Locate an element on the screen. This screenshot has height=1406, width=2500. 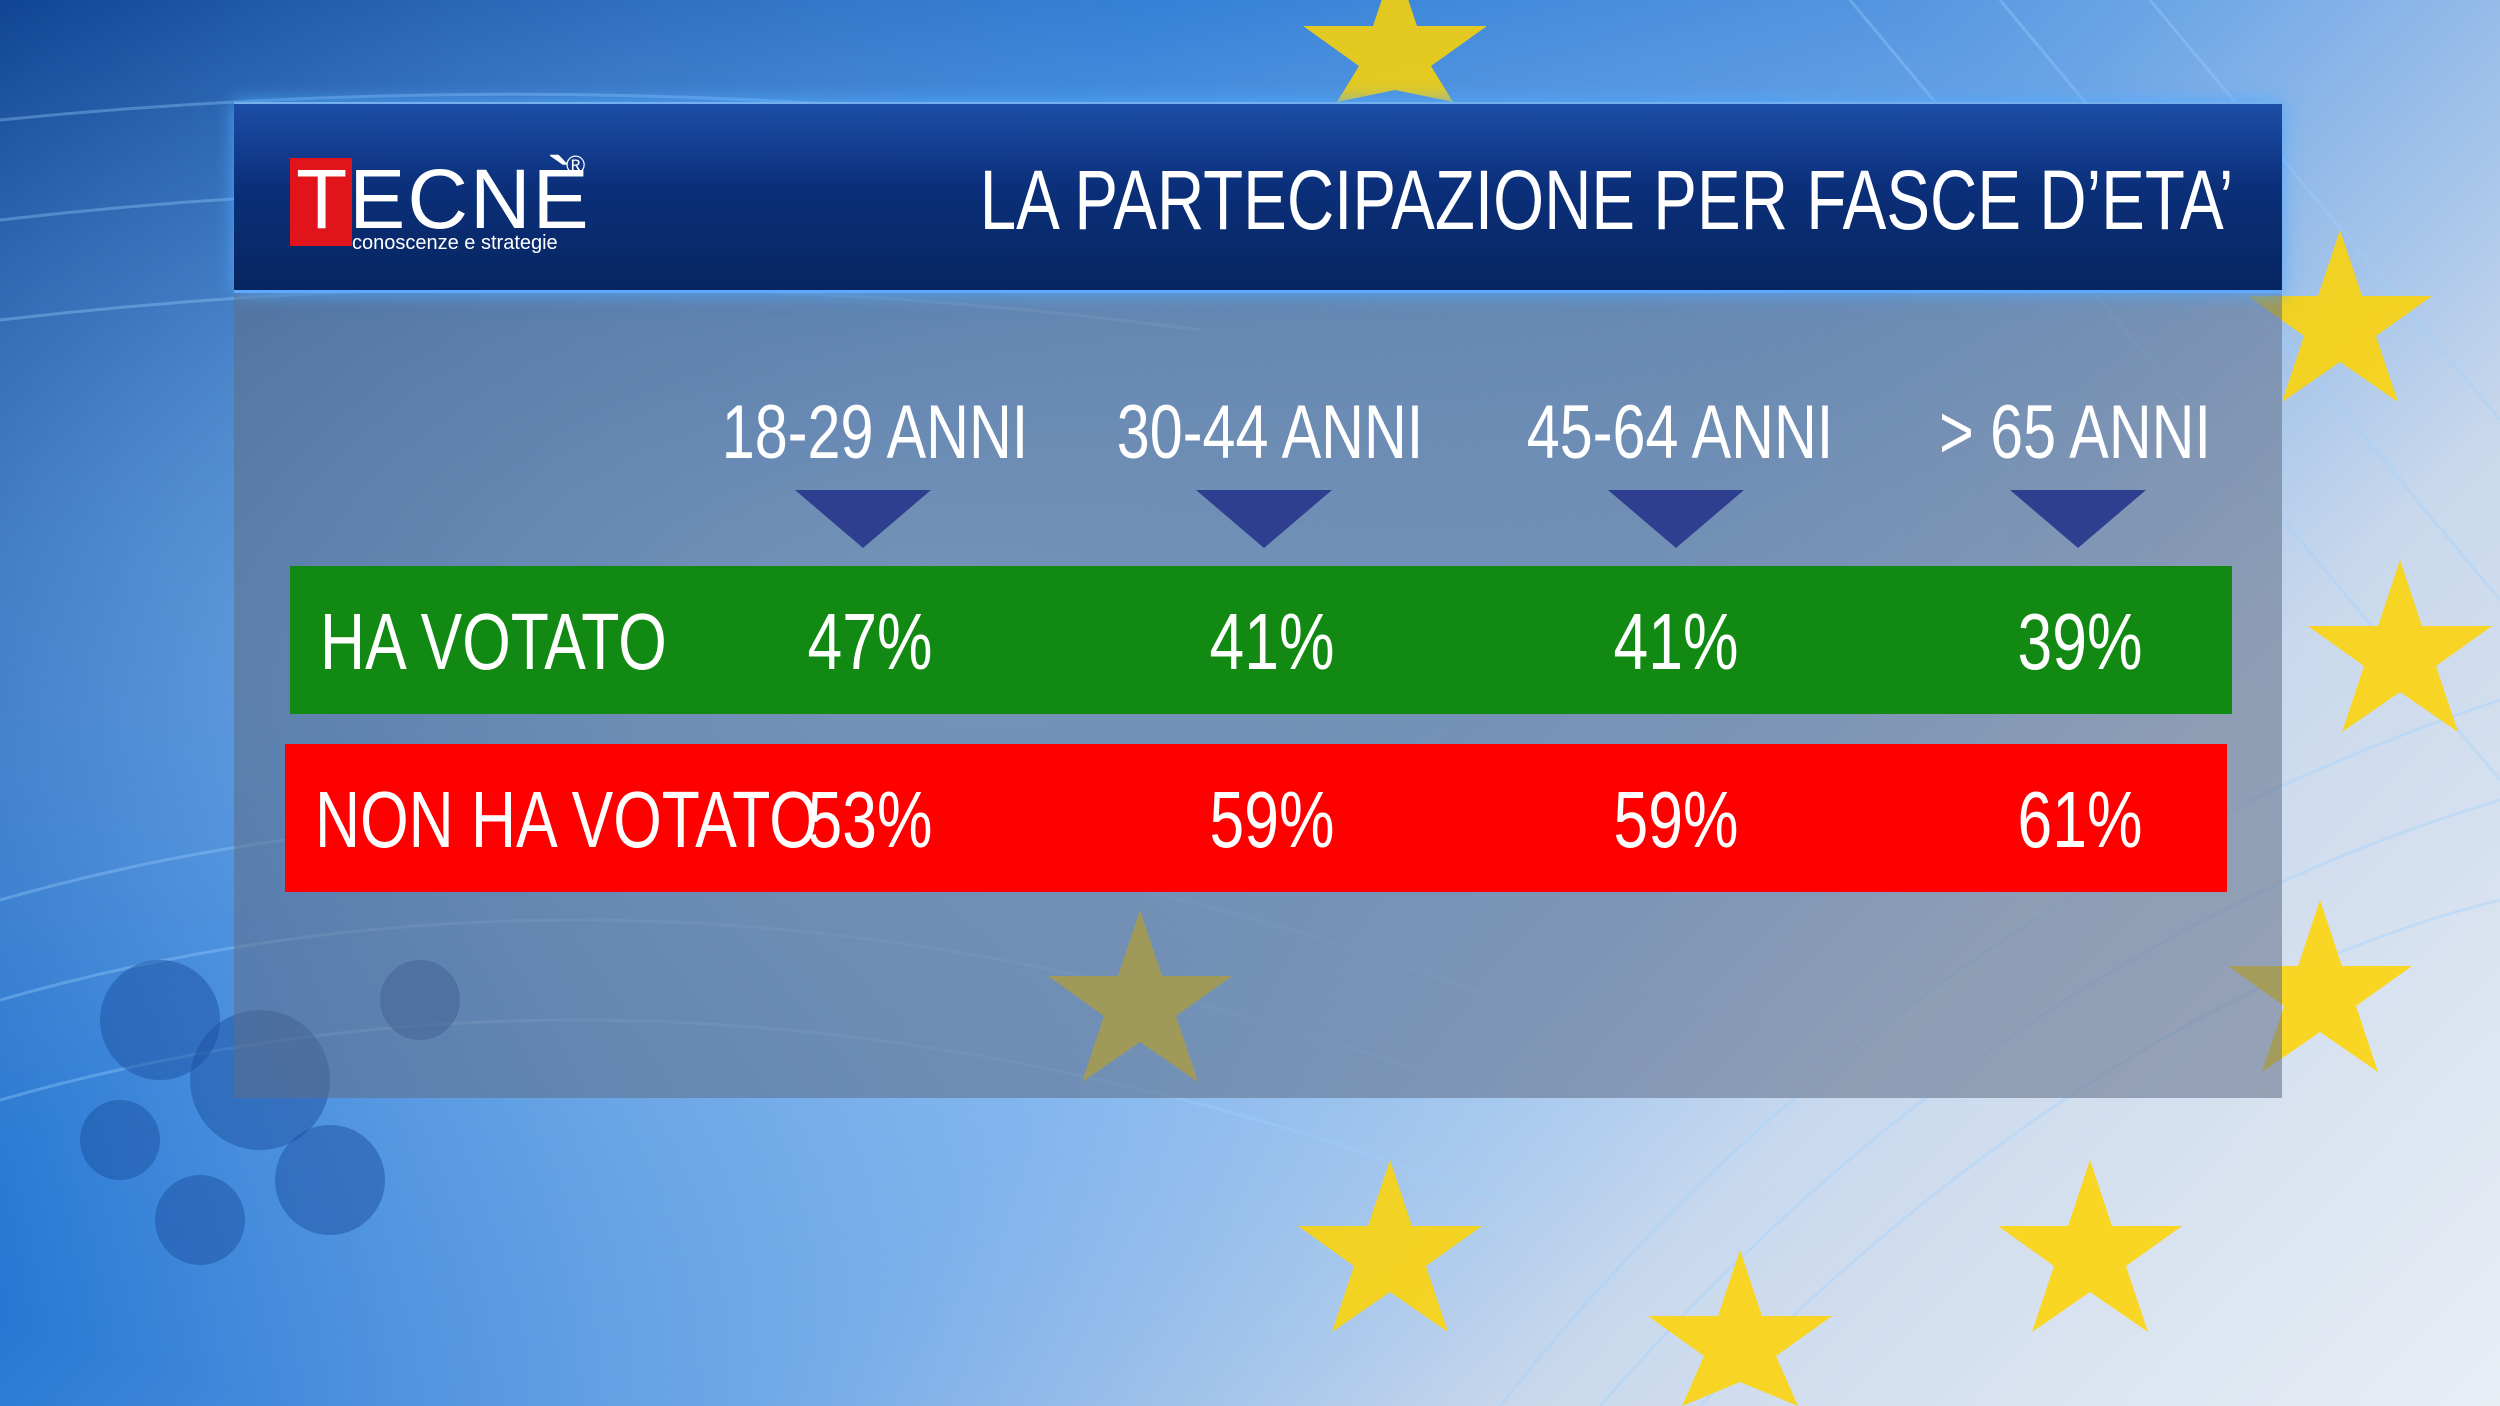
column-header-18-29: 18-29 ANNI is located at coordinates (875, 432).